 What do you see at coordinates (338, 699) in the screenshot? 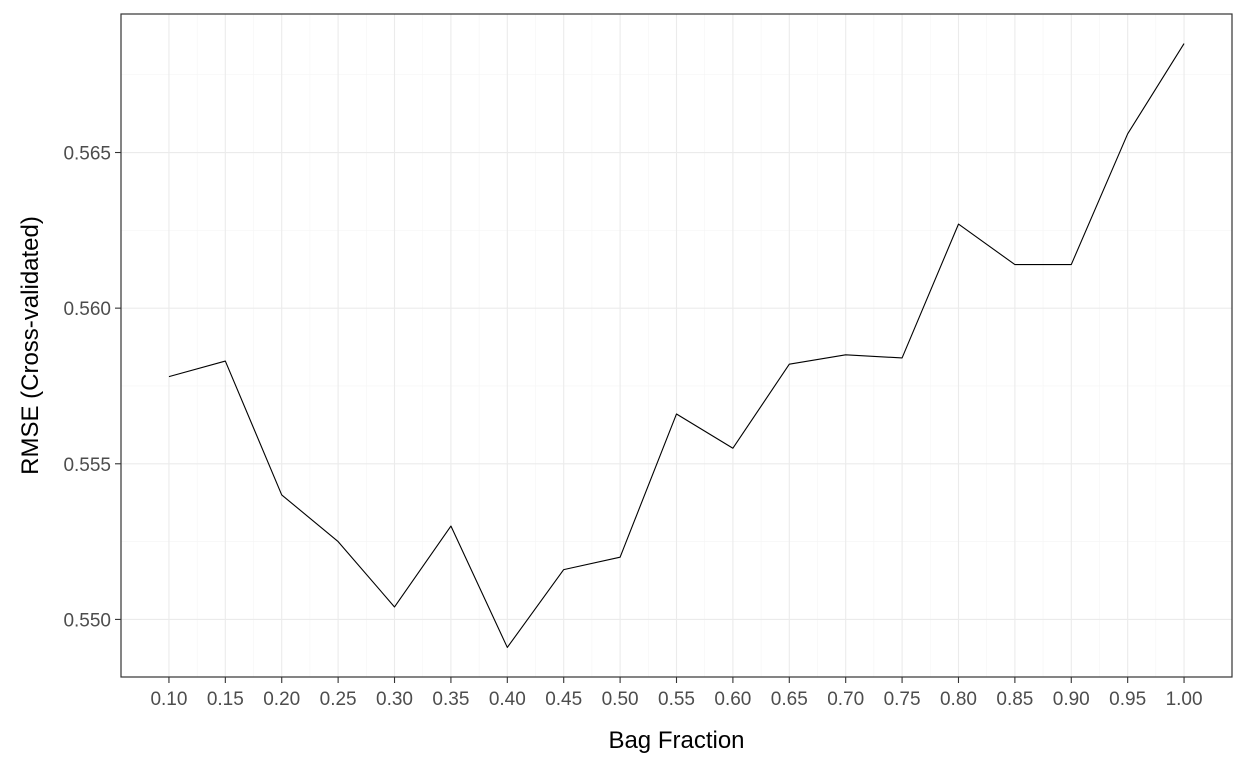
I see `x-tick-label: 0.25` at bounding box center [338, 699].